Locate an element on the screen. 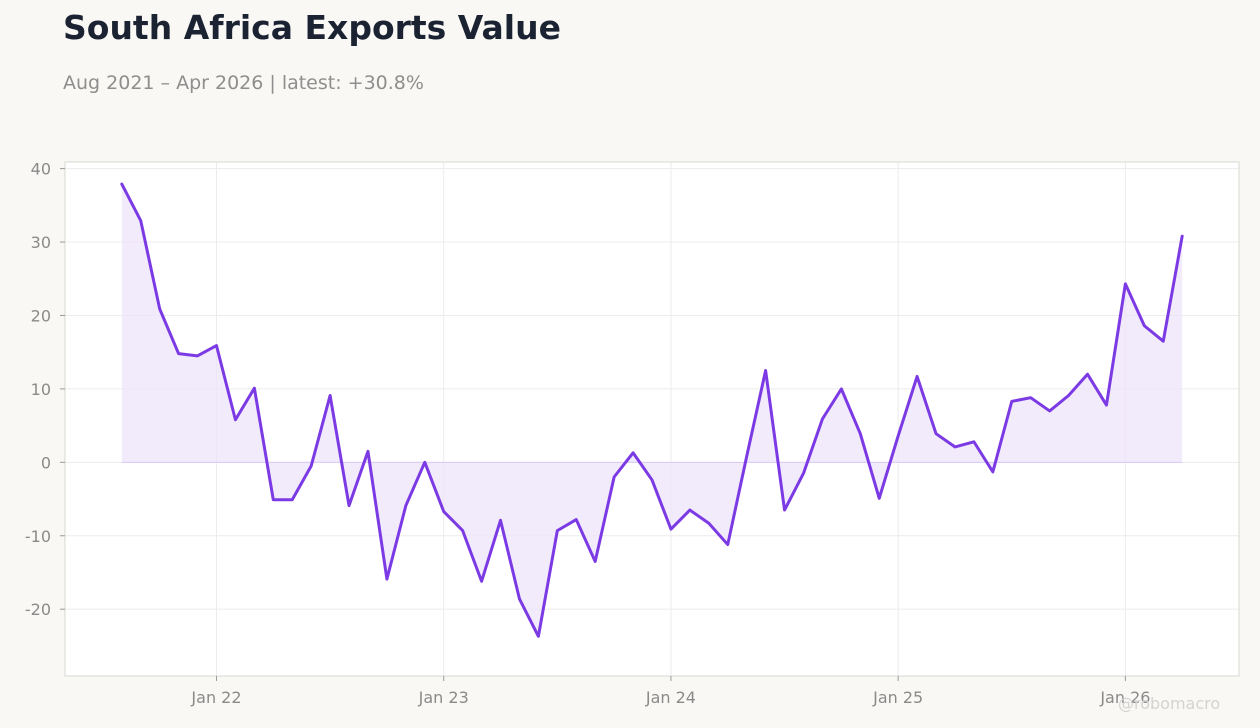 The width and height of the screenshot is (1260, 728). x-tick-label: Jan 24 is located at coordinates (670, 697).